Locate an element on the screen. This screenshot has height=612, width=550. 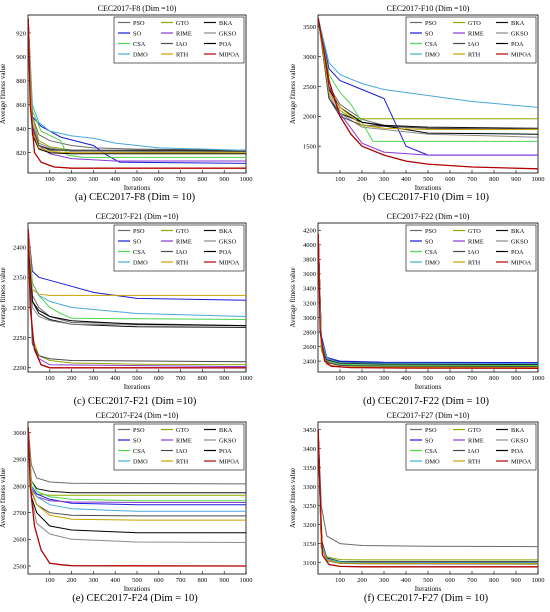
series-line-rime is located at coordinates (428, 86).